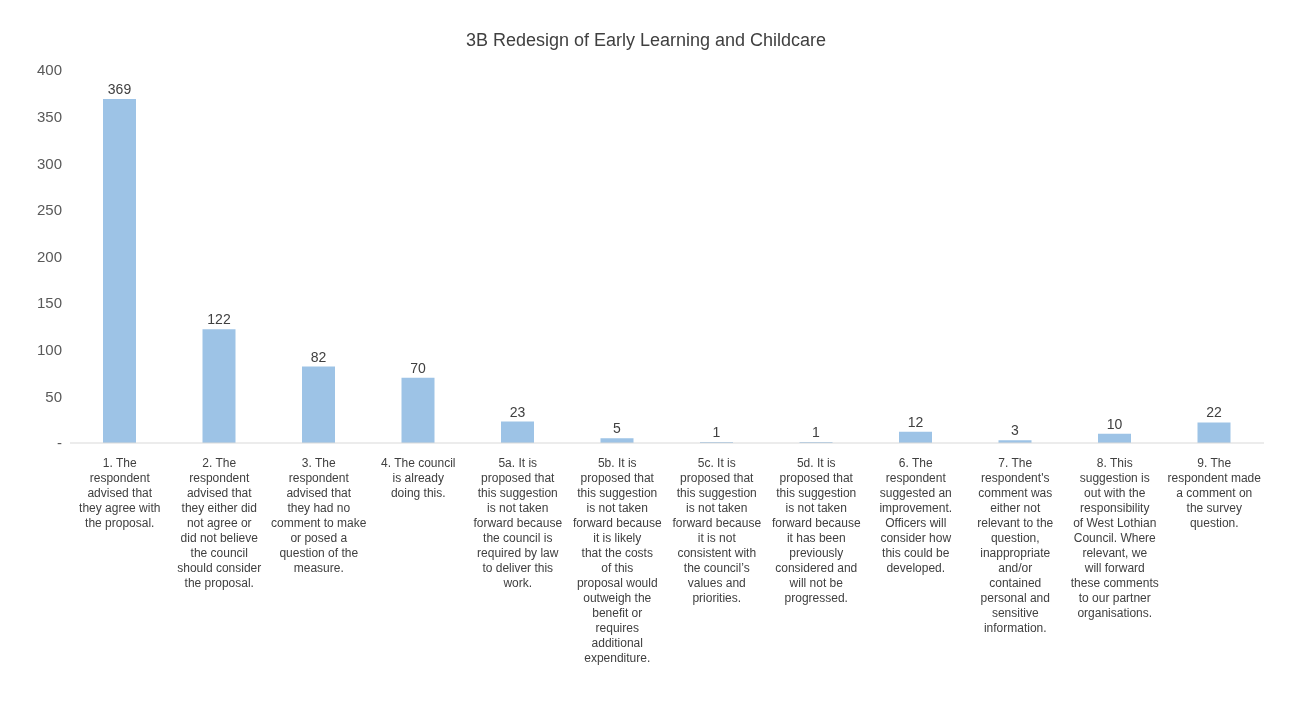 The width and height of the screenshot is (1292, 705). Describe the element at coordinates (49, 70) in the screenshot. I see `y-tick-label: 400` at that location.